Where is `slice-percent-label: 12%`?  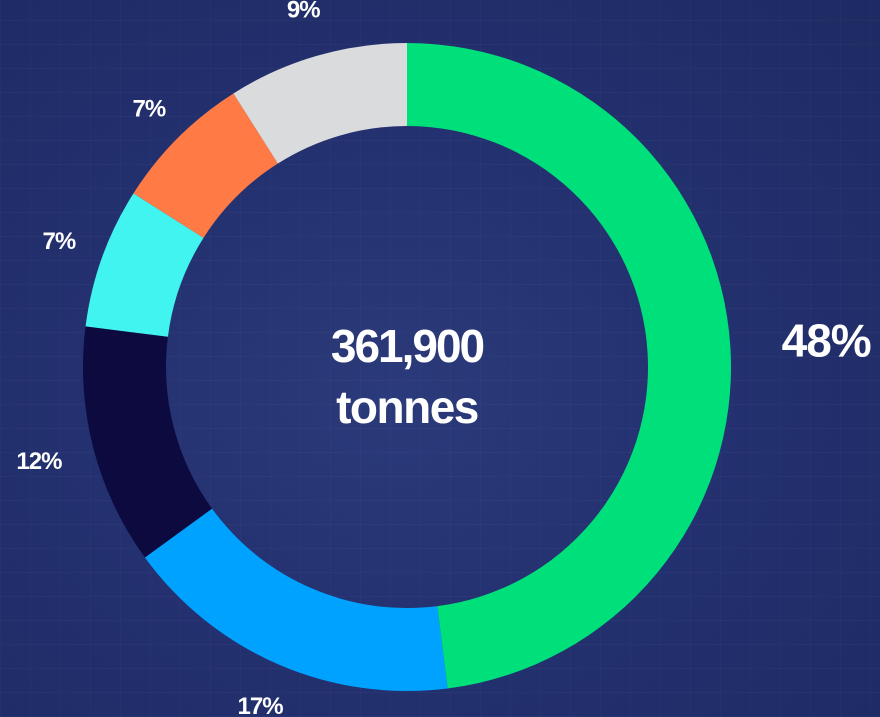
slice-percent-label: 12% is located at coordinates (39, 461).